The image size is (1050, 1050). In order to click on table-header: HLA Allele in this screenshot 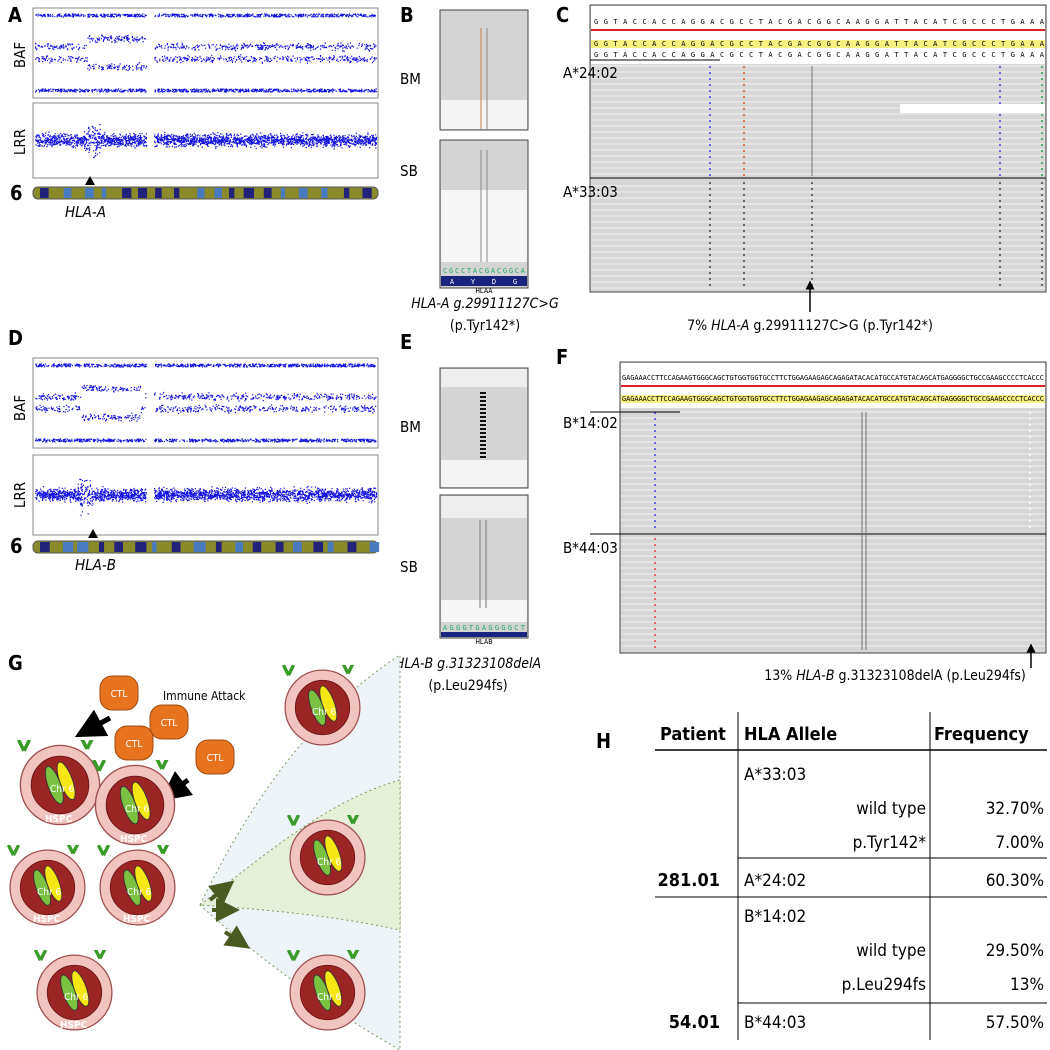, I will do `click(790, 734)`.